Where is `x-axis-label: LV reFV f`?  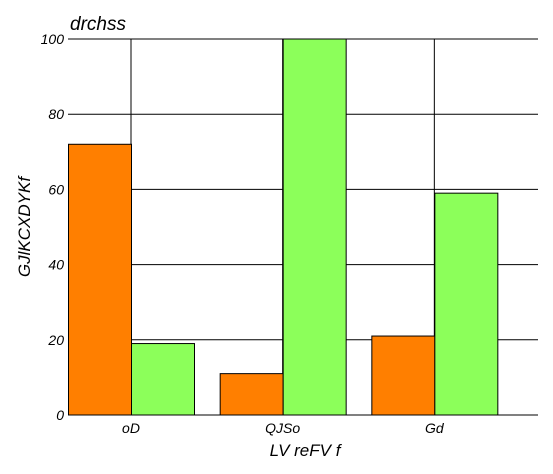 x-axis-label: LV reFV f is located at coordinates (306, 450).